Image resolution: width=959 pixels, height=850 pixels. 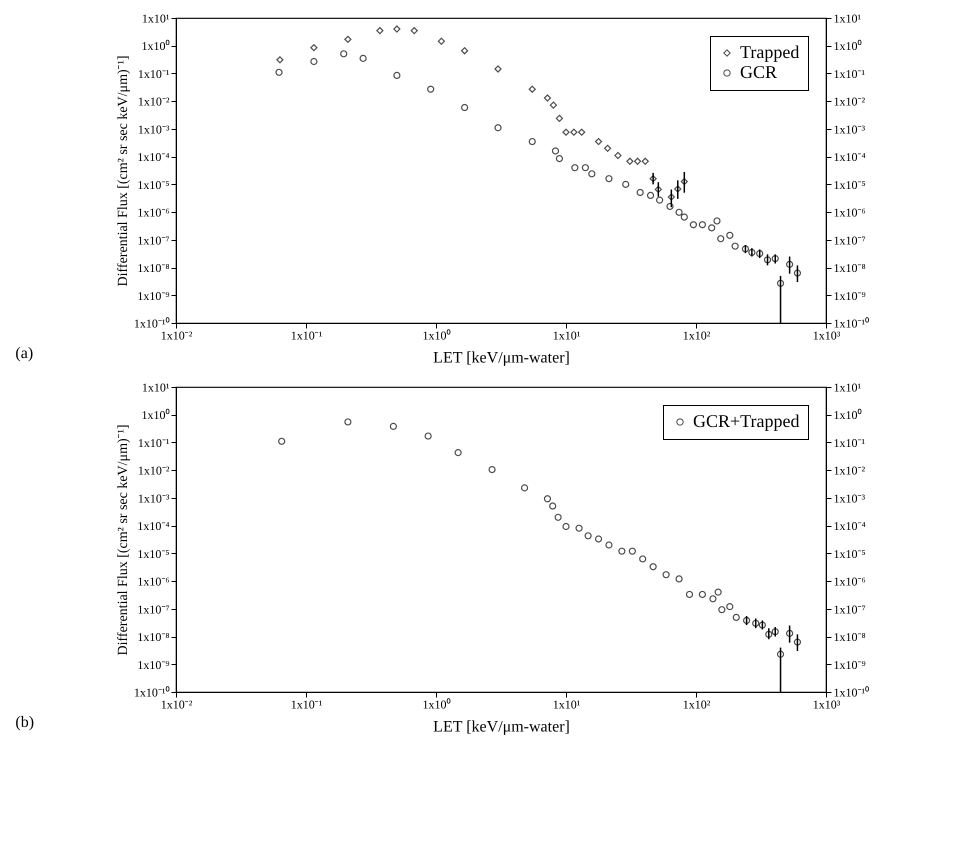 What do you see at coordinates (770, 52) in the screenshot?
I see `legend-label: Trapped` at bounding box center [770, 52].